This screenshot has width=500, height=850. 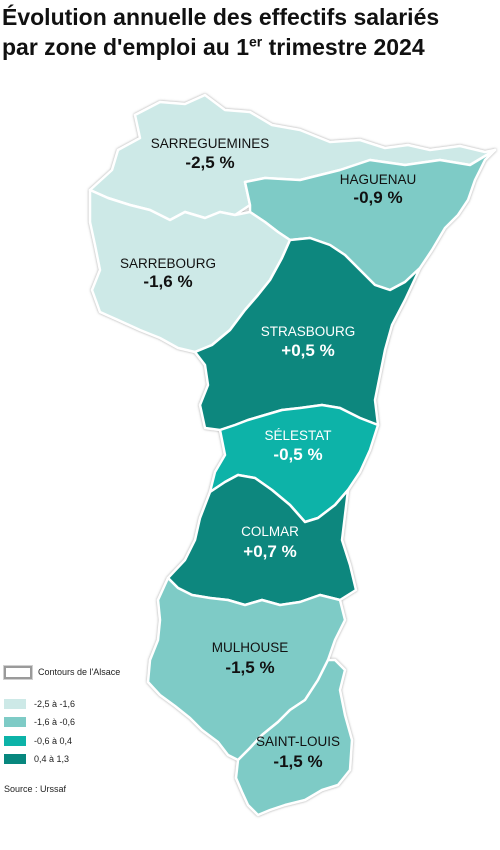 I want to click on title-line-2: par zone d'emploi au 1er trimestre 2024, so click(x=213, y=46).